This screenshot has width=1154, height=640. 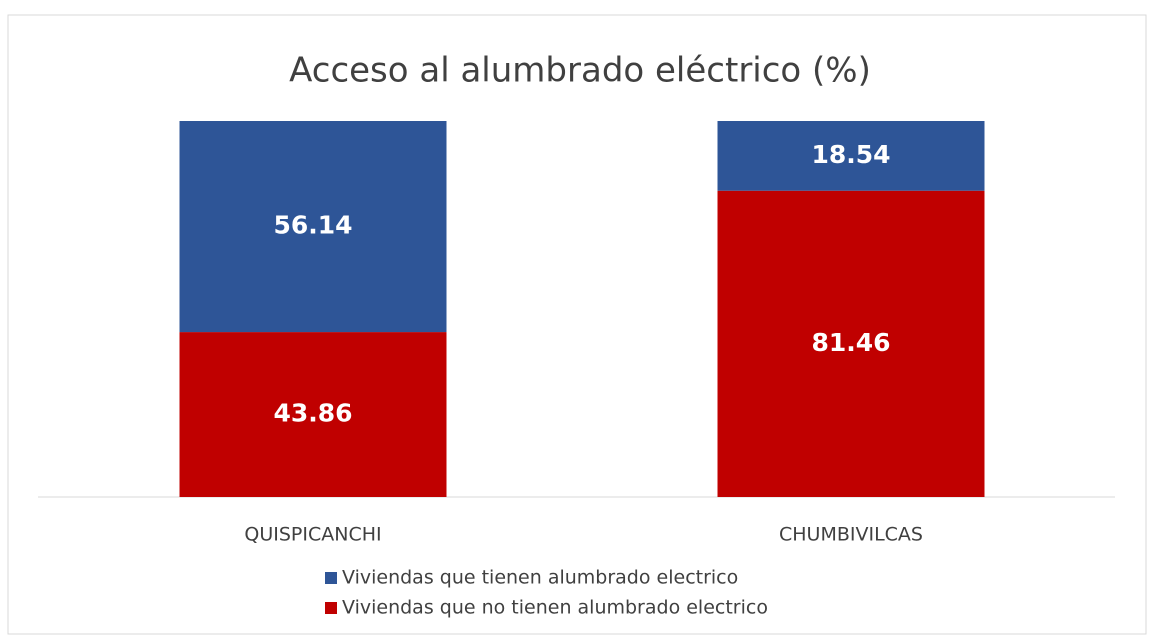 I want to click on legend-label: Viviendas que tienen alumbrado electrico, so click(x=540, y=578).